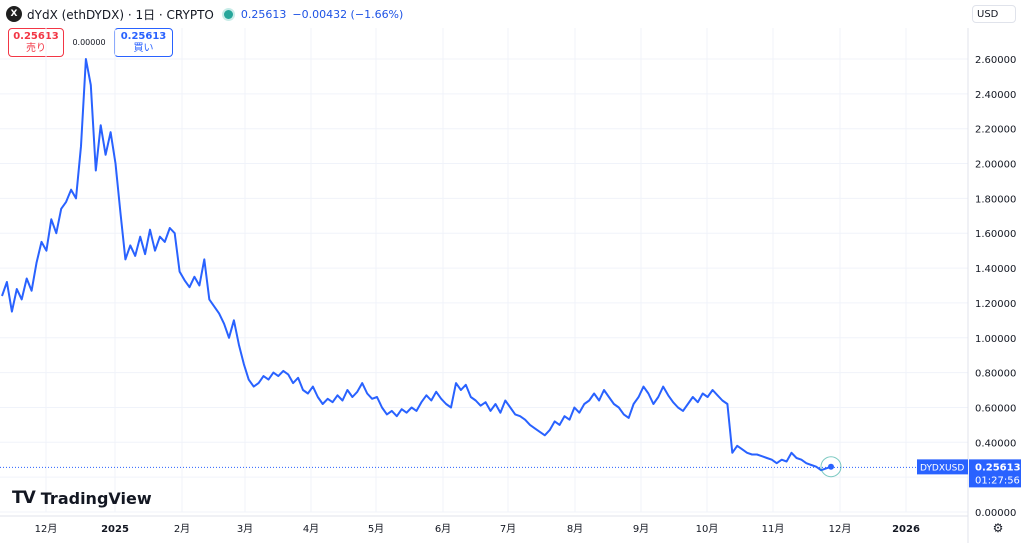 This screenshot has height=543, width=1024. What do you see at coordinates (995, 408) in the screenshot?
I see `y-tick-label: 0.60000` at bounding box center [995, 408].